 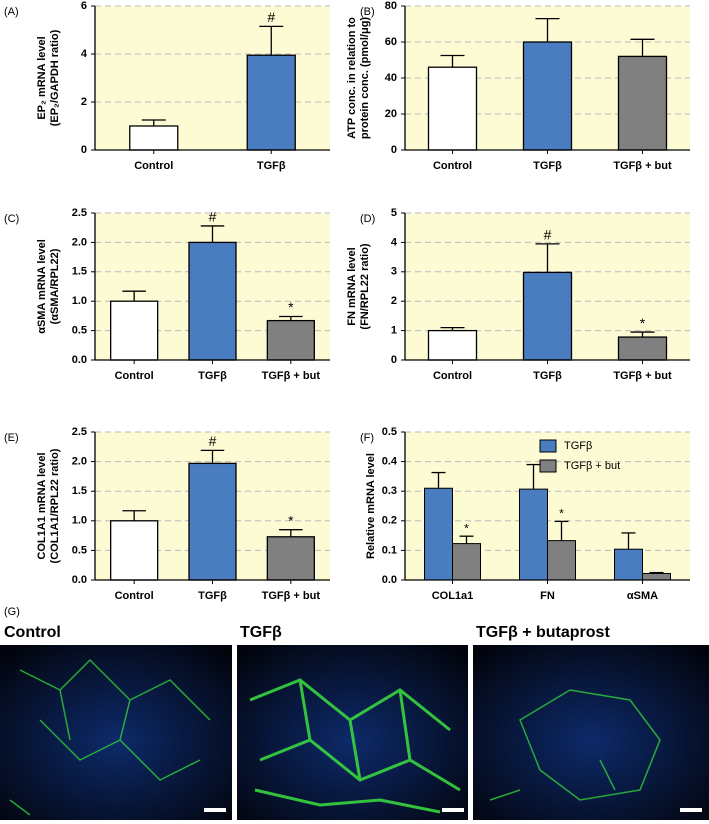 What do you see at coordinates (391, 78) in the screenshot?
I see `y-tick-label: 40` at bounding box center [391, 78].